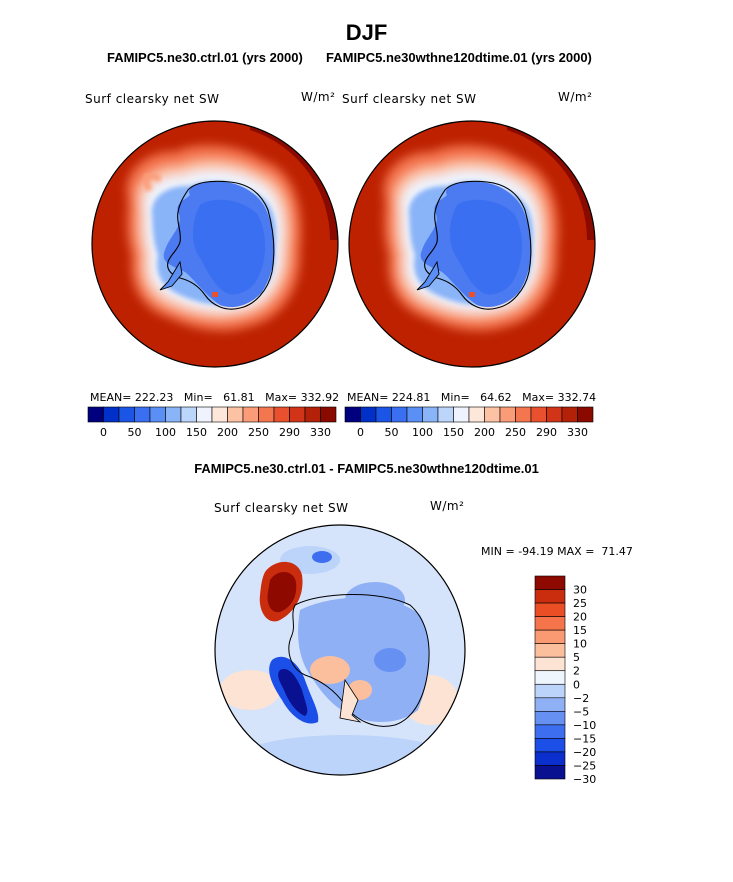 This screenshot has height=882, width=733. Describe the element at coordinates (227, 432) in the screenshot. I see `colorbar-1-tick-label: 200` at that location.